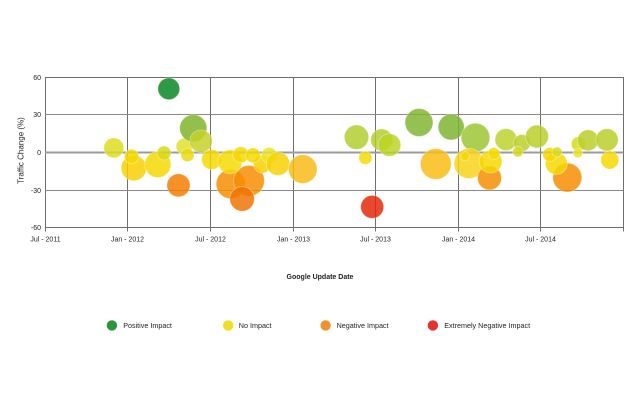 This screenshot has width=640, height=405. I want to click on svg-text: Traffic Change (%), so click(21, 150).